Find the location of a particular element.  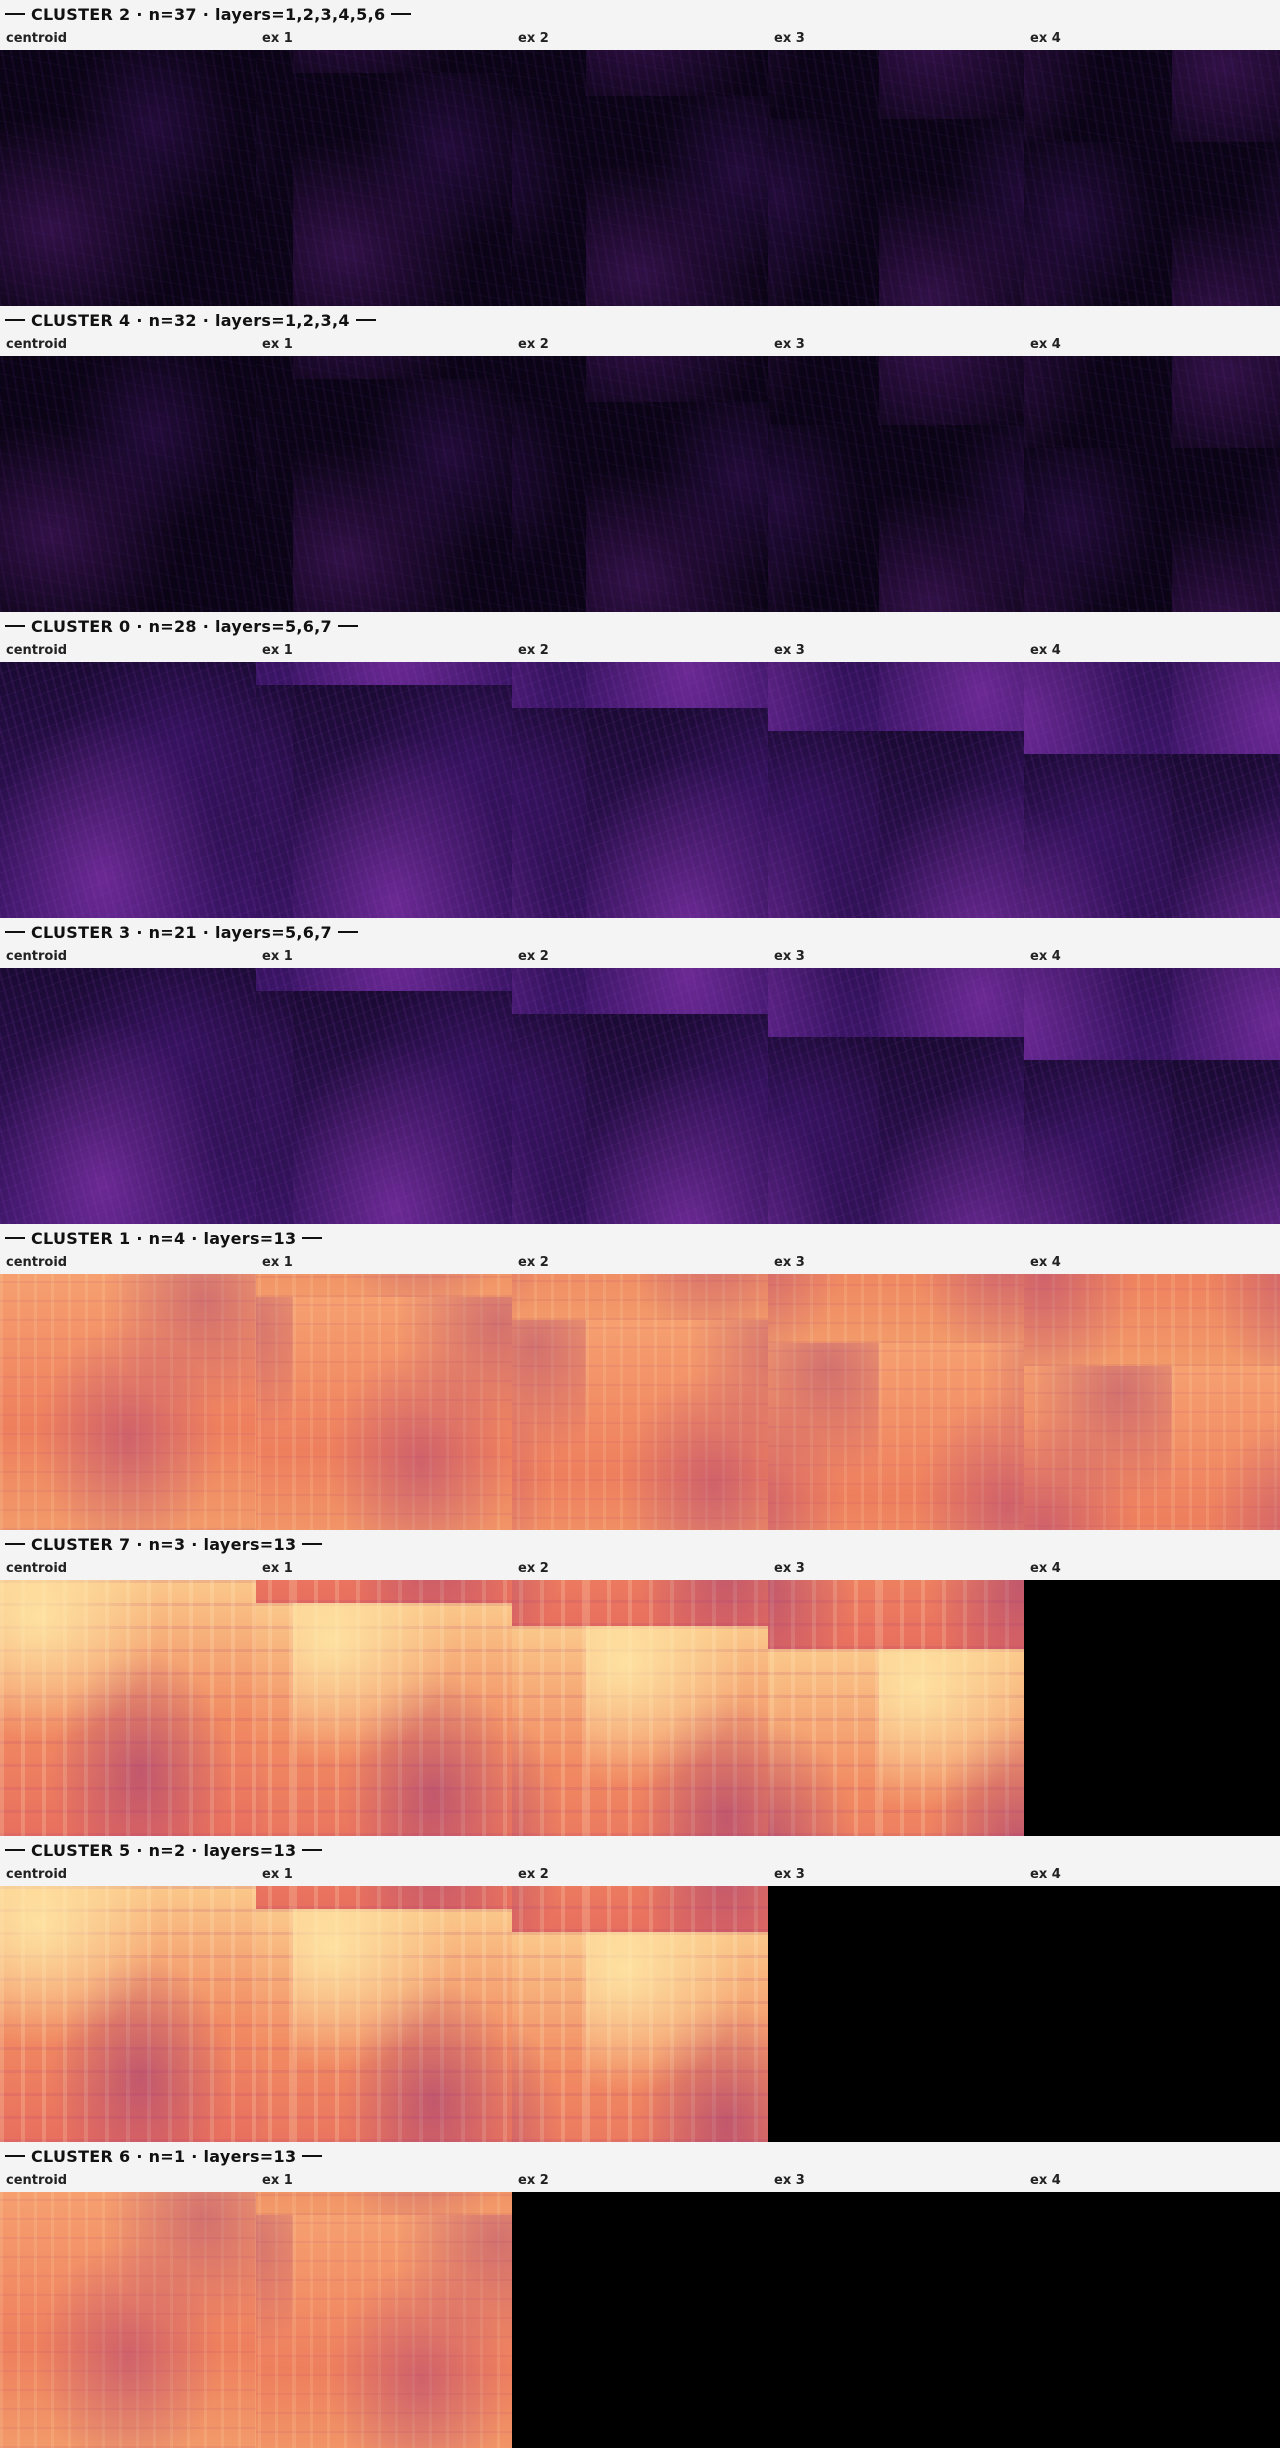

cluster-header: CLUSTER 1 · n=4 · layers=13 is located at coordinates (640, 1238).